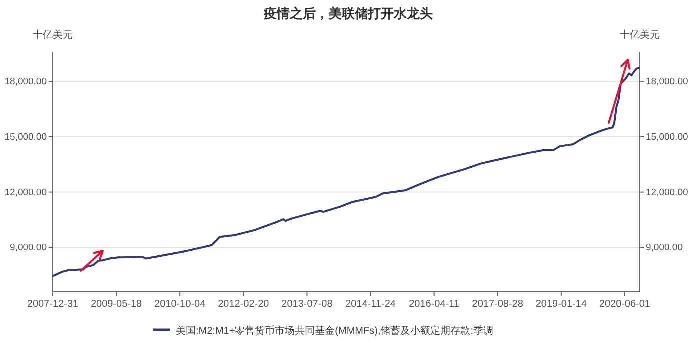 This screenshot has width=697, height=360. Describe the element at coordinates (667, 82) in the screenshot. I see `y2-tick-label: 18,000.00` at that location.